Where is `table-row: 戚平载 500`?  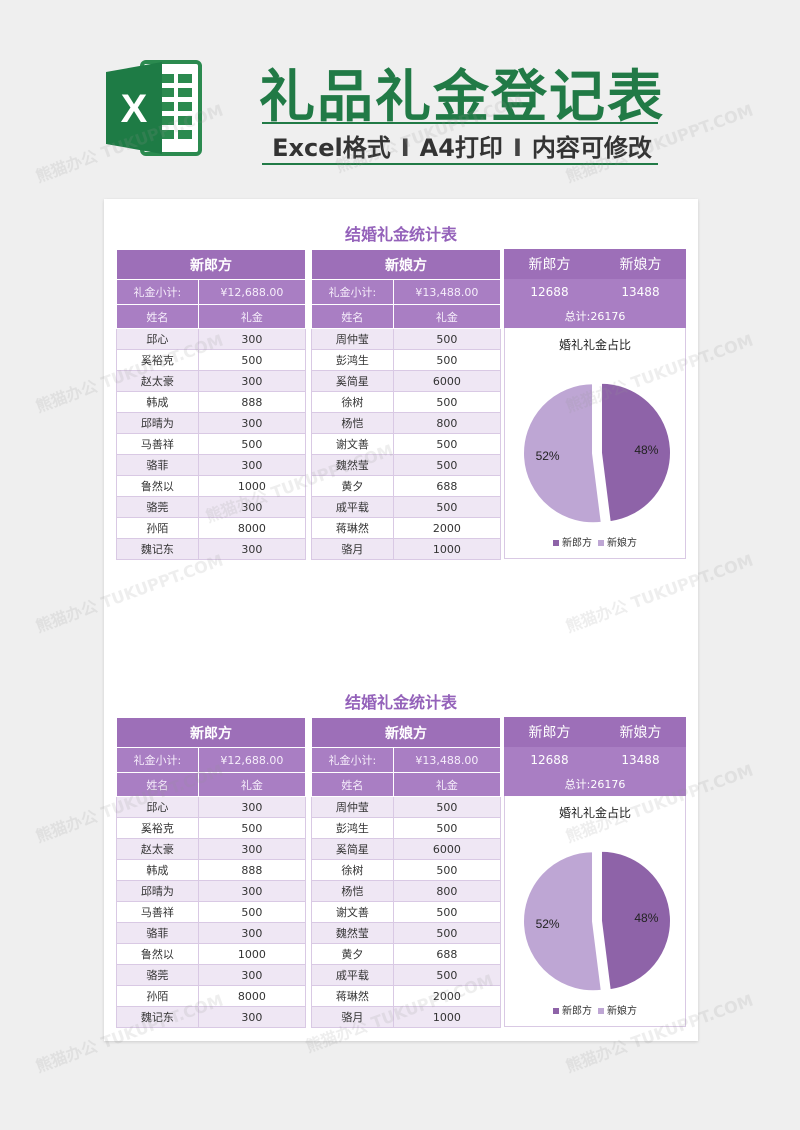 table-row: 戚平载 500 is located at coordinates (406, 975).